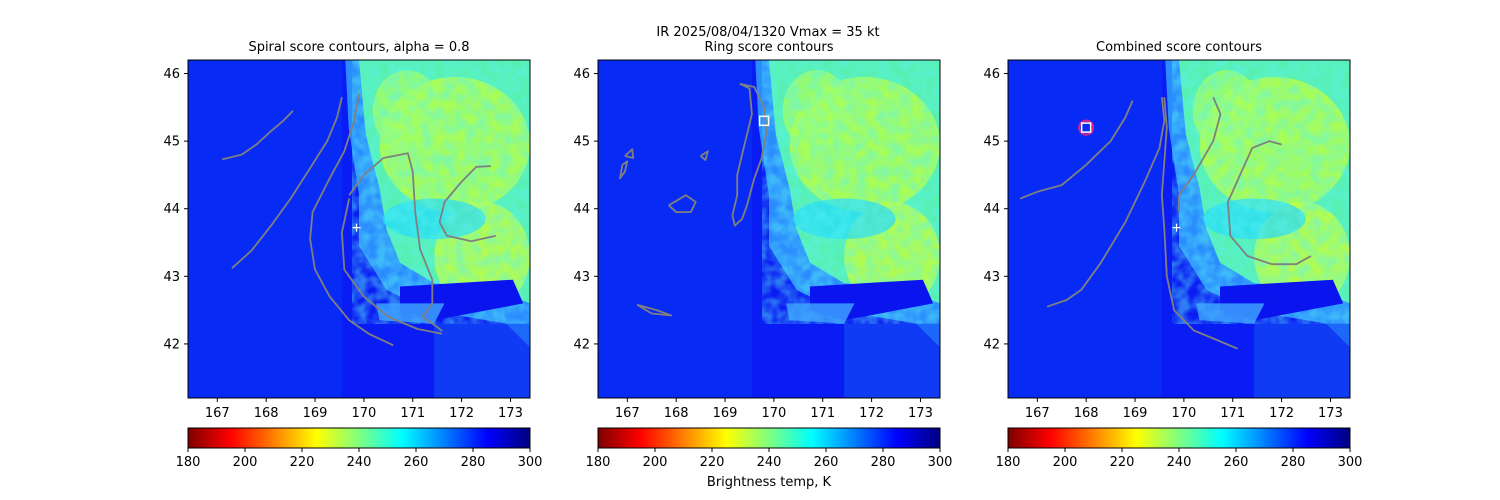  I want to click on panel-title: Combined score contours, so click(1179, 47).